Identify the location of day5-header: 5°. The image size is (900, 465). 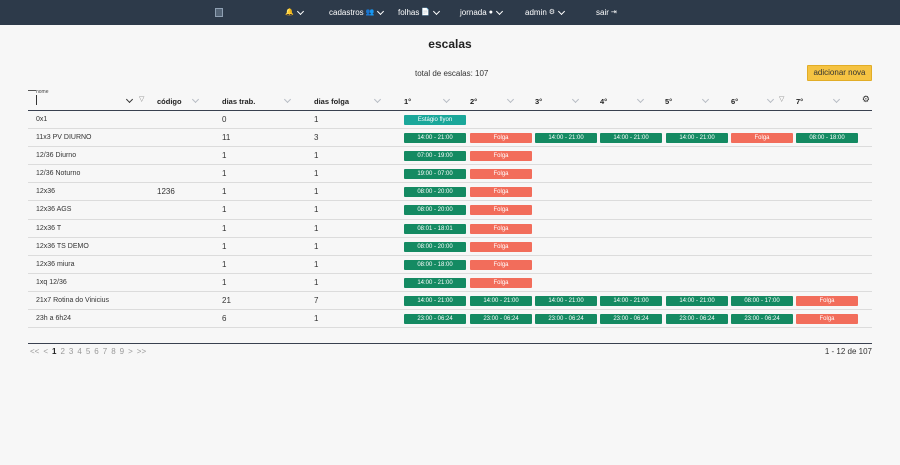
(669, 101).